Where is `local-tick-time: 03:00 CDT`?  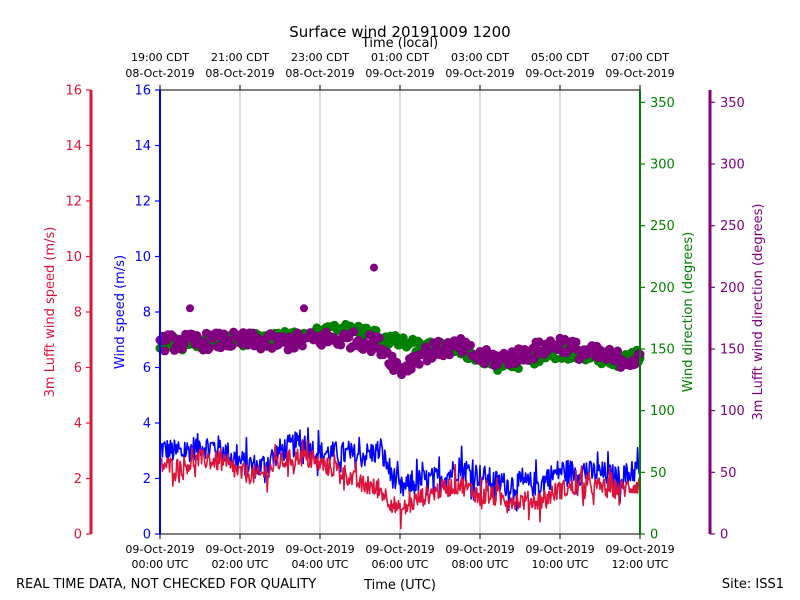
local-tick-time: 03:00 CDT is located at coordinates (480, 57).